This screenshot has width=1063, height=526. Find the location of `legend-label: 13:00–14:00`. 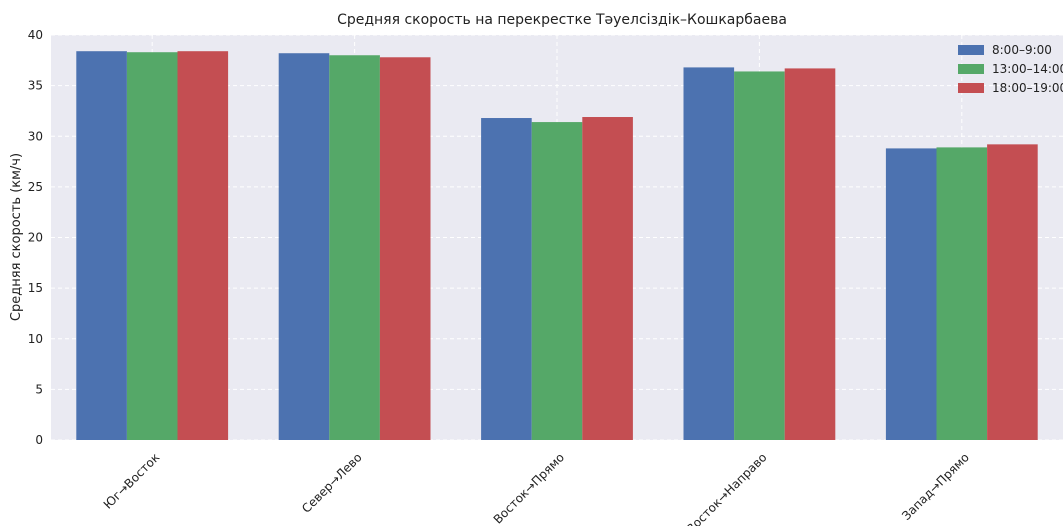

legend-label: 13:00–14:00 is located at coordinates (1027, 69).